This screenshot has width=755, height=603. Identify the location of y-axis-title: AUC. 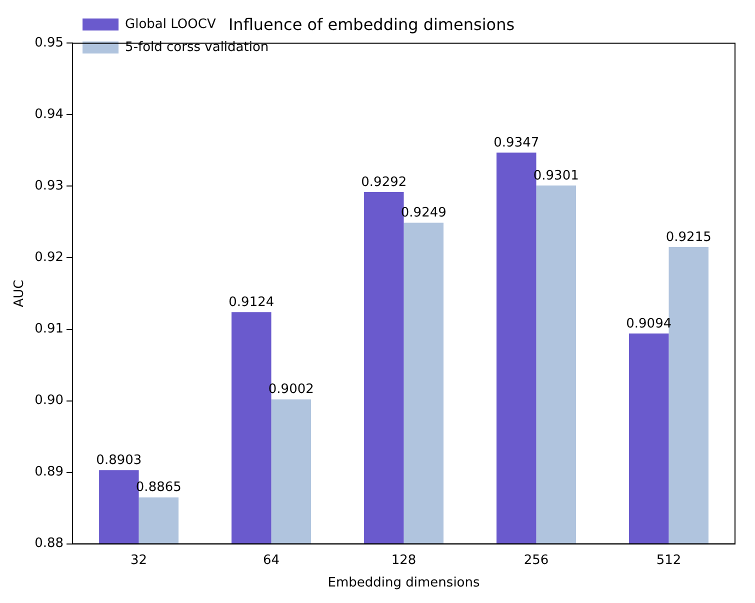
(20, 294).